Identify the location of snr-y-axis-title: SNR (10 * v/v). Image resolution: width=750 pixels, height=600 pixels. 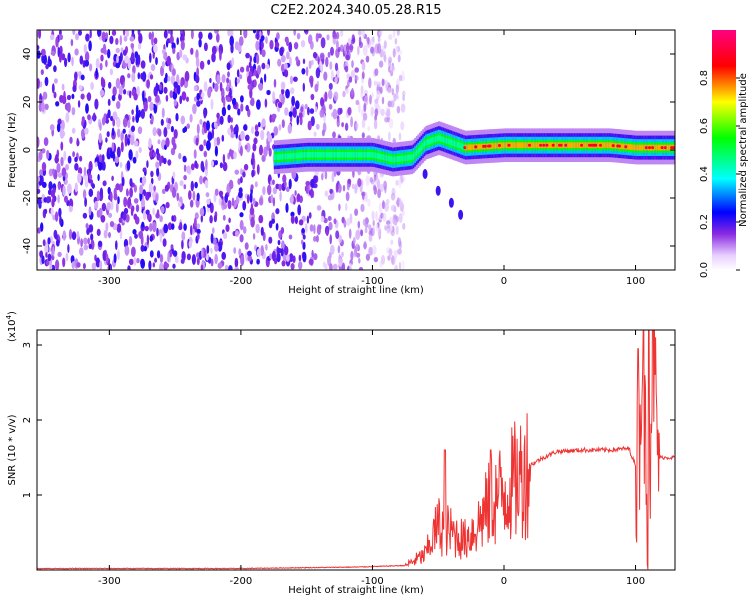
(12, 449).